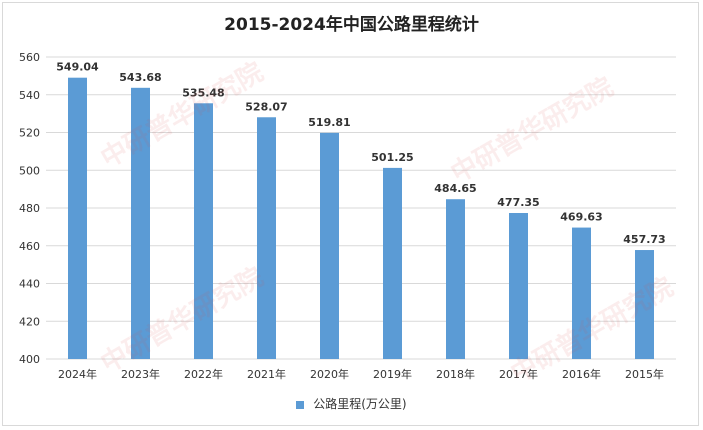 The image size is (703, 430). I want to click on legend-swatch, so click(300, 404).